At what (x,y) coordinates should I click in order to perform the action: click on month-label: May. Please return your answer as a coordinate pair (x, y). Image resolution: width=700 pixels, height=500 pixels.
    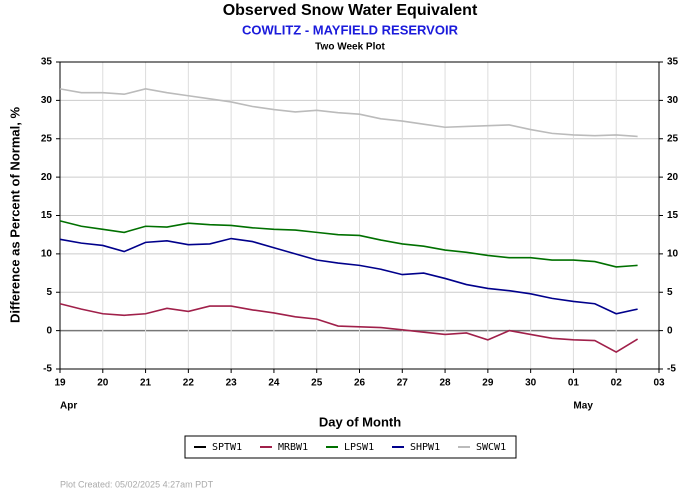
    Looking at the image, I should click on (583, 406).